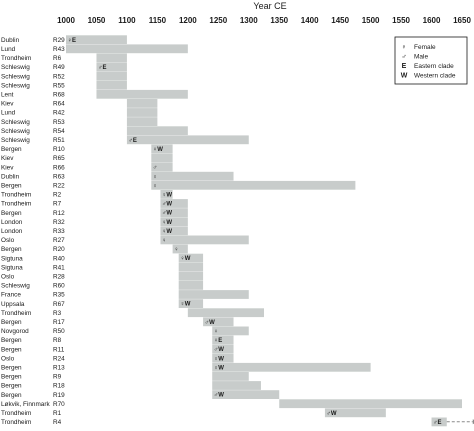 The height and width of the screenshot is (431, 474). What do you see at coordinates (59, 258) in the screenshot?
I see `row-id-label: R40` at bounding box center [59, 258].